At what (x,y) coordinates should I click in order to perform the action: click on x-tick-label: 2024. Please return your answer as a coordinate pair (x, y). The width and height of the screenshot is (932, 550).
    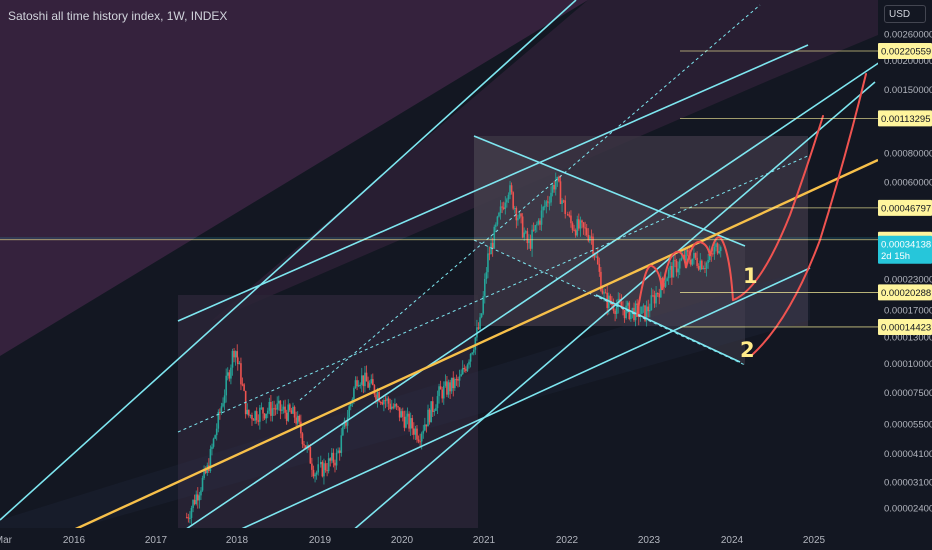
    Looking at the image, I should click on (732, 540).